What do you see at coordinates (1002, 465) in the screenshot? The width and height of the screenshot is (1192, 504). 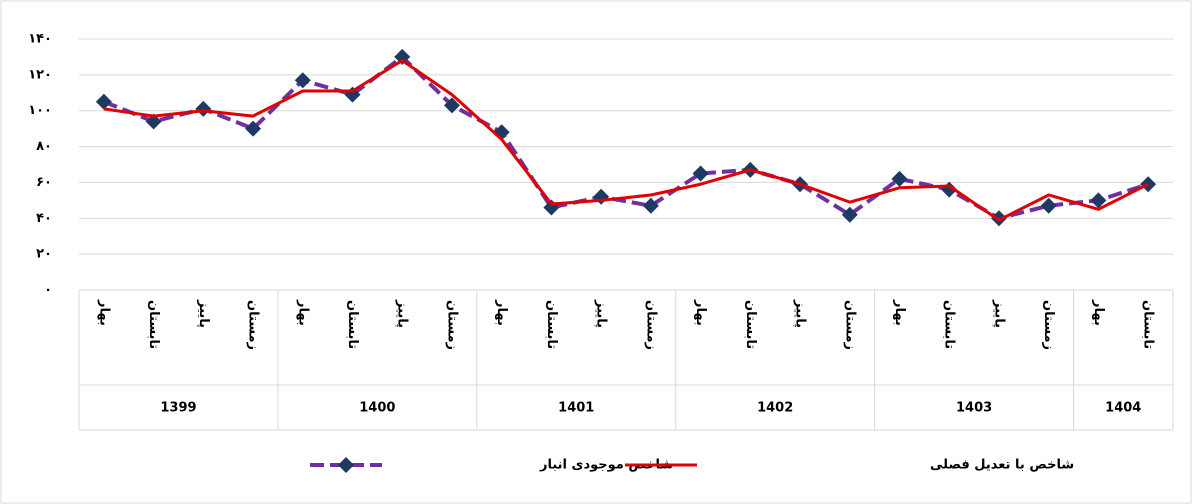 I see `legend-label: شاخص با تعدیل فصلی` at bounding box center [1002, 465].